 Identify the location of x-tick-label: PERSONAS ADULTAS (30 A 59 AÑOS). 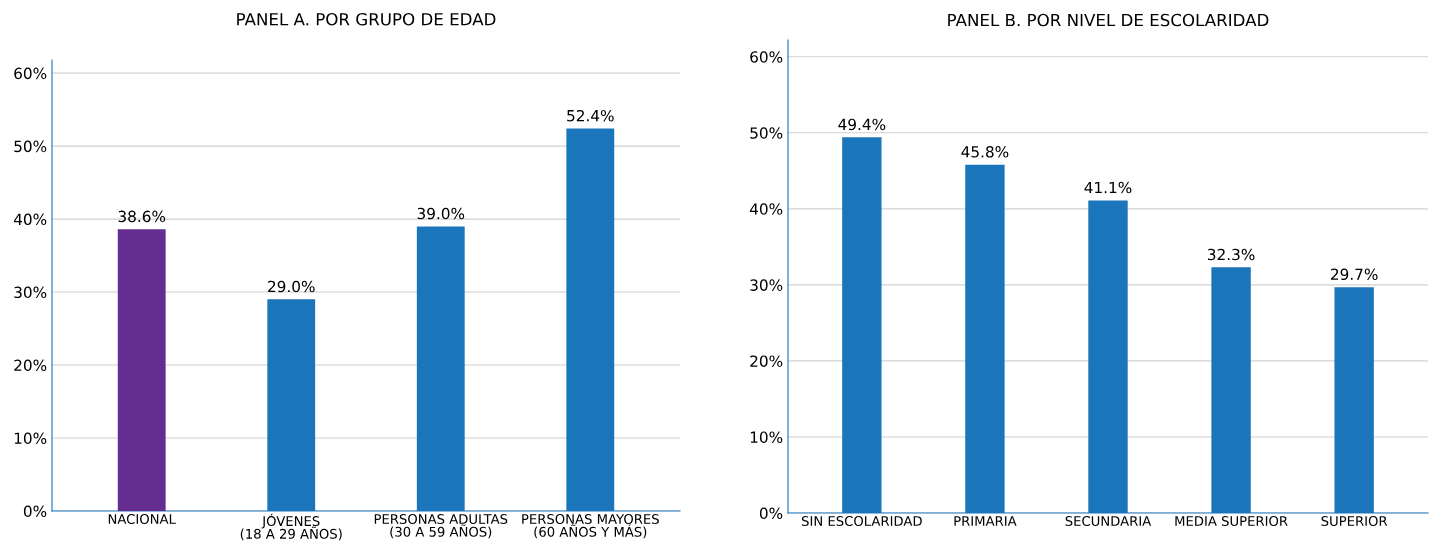
(441, 526).